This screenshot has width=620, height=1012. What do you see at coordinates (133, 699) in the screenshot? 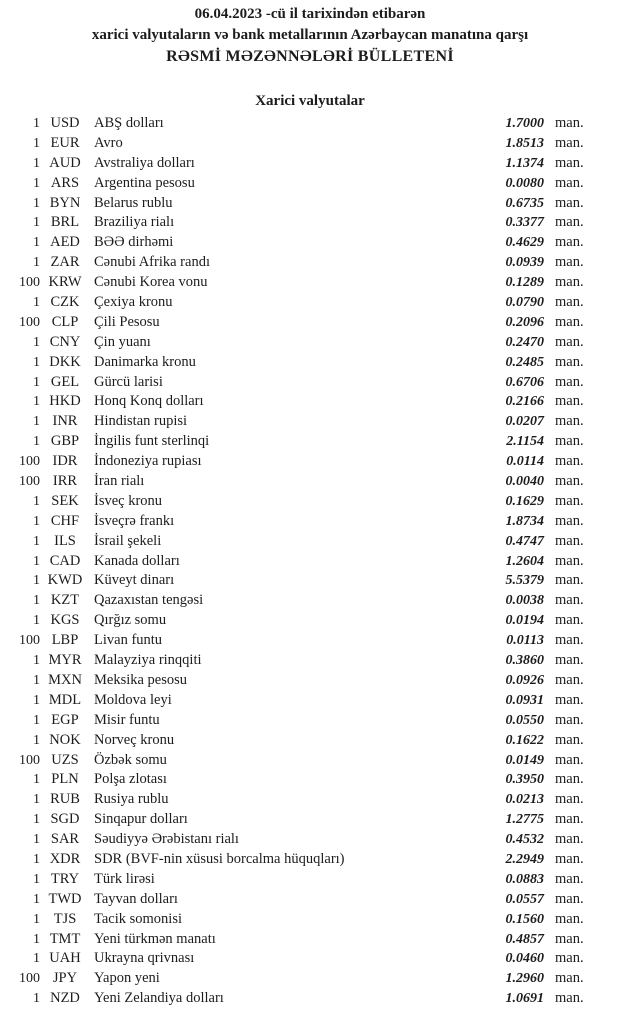
I see `currency-name: Moldova leyi` at bounding box center [133, 699].